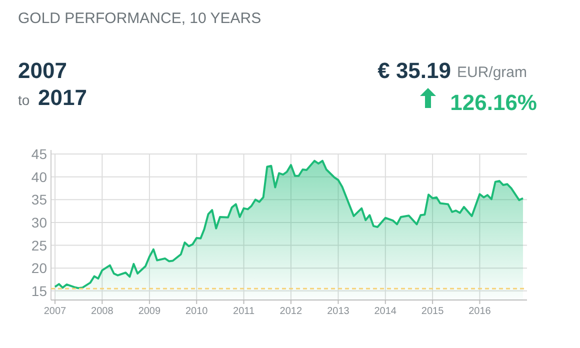 The image size is (580, 348). What do you see at coordinates (140, 18) in the screenshot?
I see `chart-title: GOLD PERFORMANCE, 10 YEARS` at bounding box center [140, 18].